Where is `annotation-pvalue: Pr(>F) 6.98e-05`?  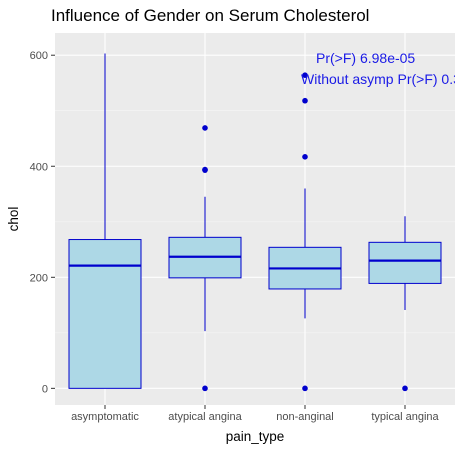 annotation-pvalue: Pr(>F) 6.98e-05 is located at coordinates (365, 58).